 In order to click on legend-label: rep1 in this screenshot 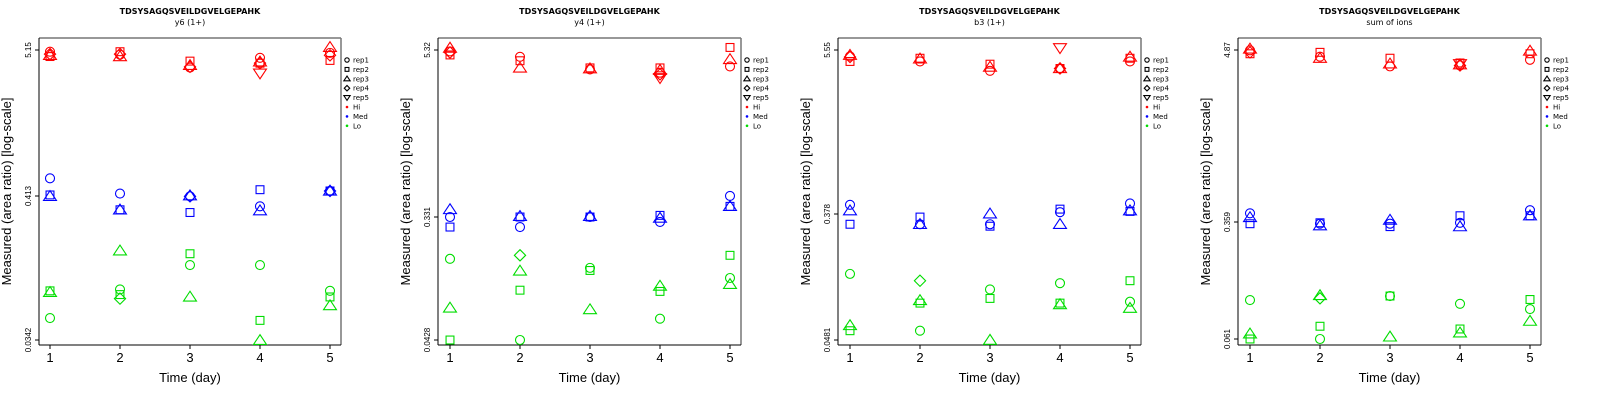, I will do `click(1161, 61)`.